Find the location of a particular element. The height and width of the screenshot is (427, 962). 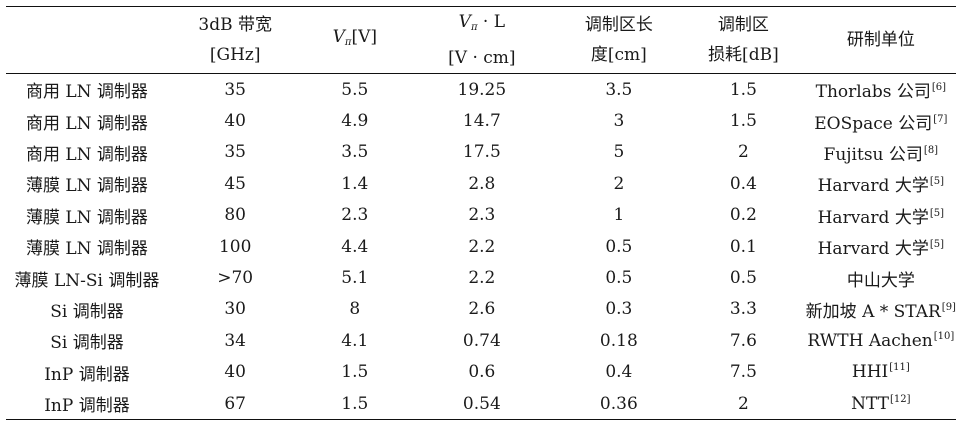

cell-vpi-text: 5.5 is located at coordinates (355, 89).